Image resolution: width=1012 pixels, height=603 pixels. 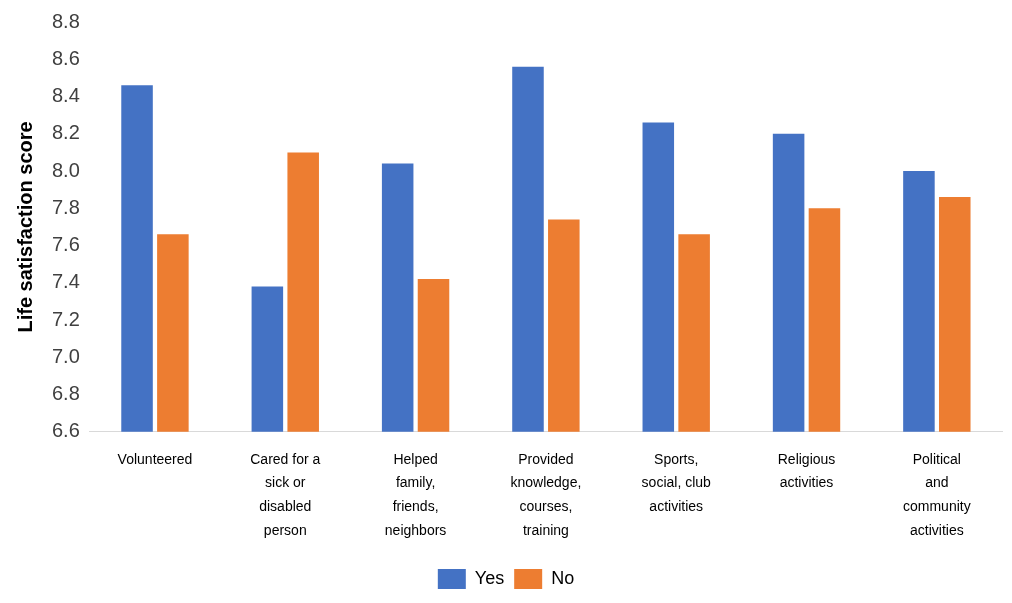 I want to click on legend-label: No, so click(x=563, y=577).